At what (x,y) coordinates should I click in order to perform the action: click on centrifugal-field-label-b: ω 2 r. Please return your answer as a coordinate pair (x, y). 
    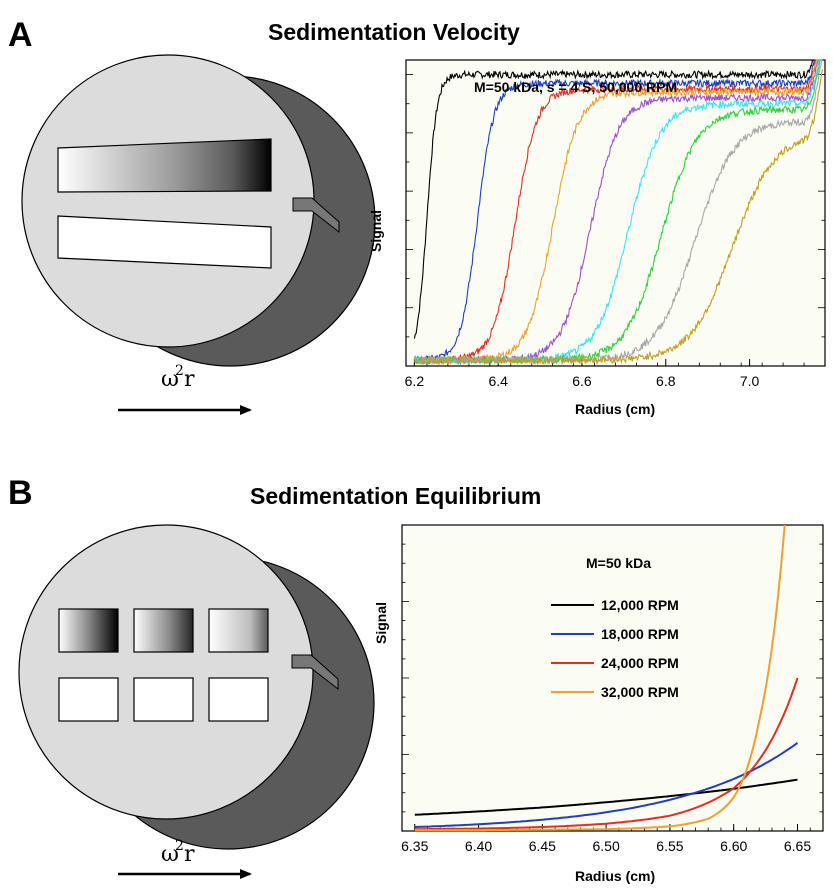
    Looking at the image, I should click on (185, 858).